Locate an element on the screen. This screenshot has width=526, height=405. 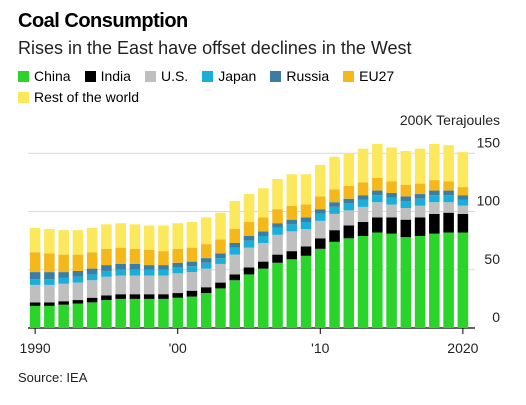
bar-russia-2003 is located at coordinates (220, 256).